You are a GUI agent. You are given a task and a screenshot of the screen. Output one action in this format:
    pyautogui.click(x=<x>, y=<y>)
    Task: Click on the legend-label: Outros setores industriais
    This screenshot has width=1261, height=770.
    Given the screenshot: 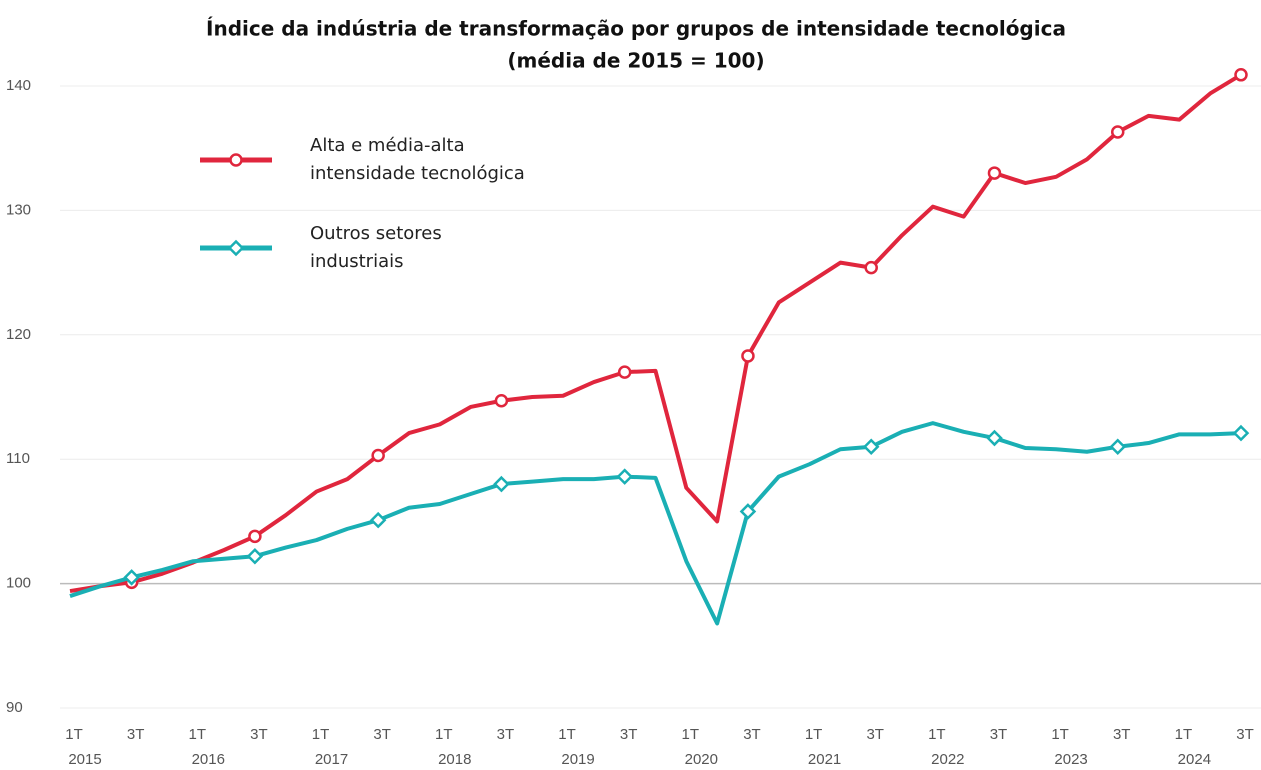 What is the action you would take?
    pyautogui.click(x=376, y=247)
    